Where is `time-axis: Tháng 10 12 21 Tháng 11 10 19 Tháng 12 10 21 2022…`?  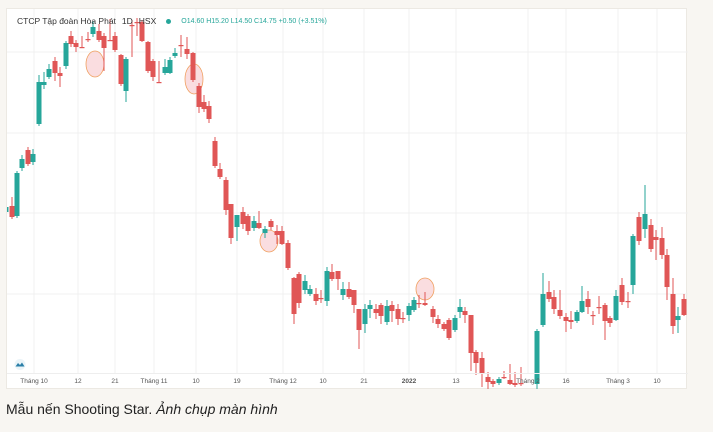 time-axis: Tháng 10 12 21 Tháng 11 10 19 Tháng 12 10 21 2022… is located at coordinates (347, 381).